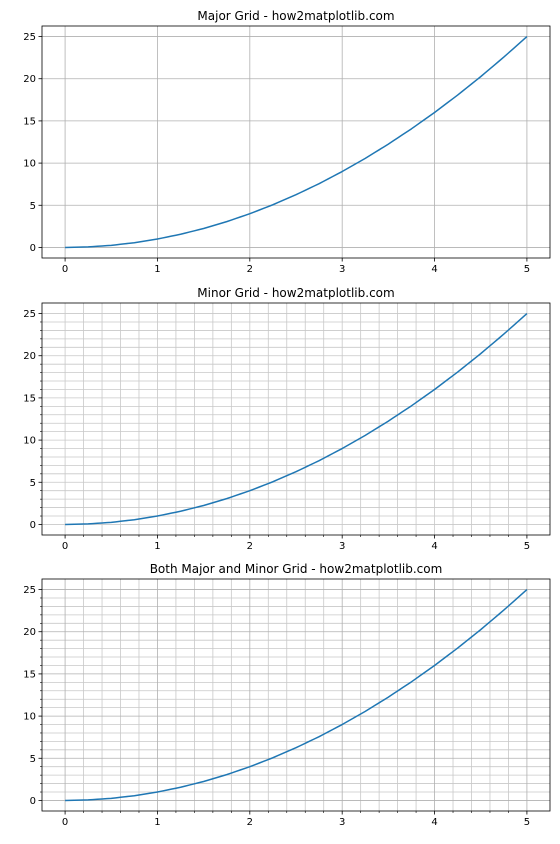 The height and width of the screenshot is (844, 560). I want to click on subplot-title: Major Grid - how2matplotlib.com, so click(295, 16).